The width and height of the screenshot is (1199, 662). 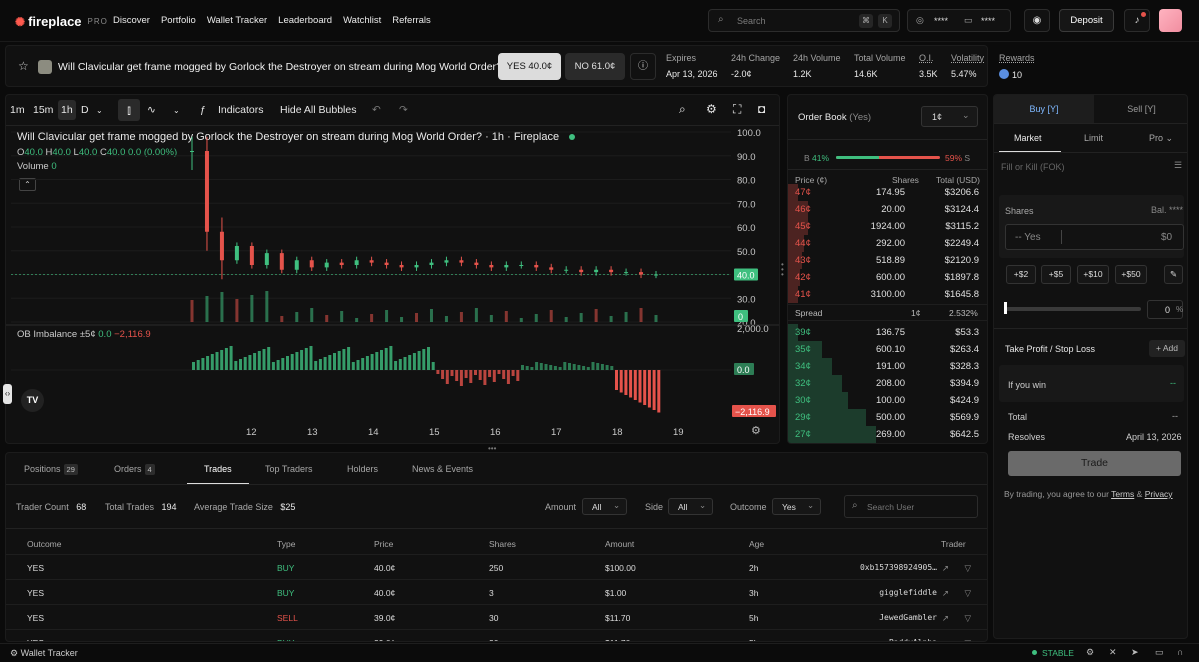 I want to click on balance-display: ◎ **** ▭ ****, so click(x=959, y=20).